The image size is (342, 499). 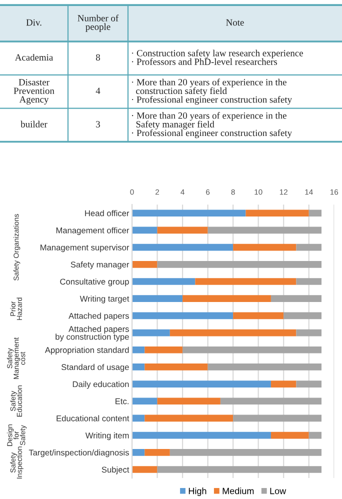 What do you see at coordinates (34, 92) in the screenshot?
I see `text: Disaster Prevention Agency` at bounding box center [34, 92].